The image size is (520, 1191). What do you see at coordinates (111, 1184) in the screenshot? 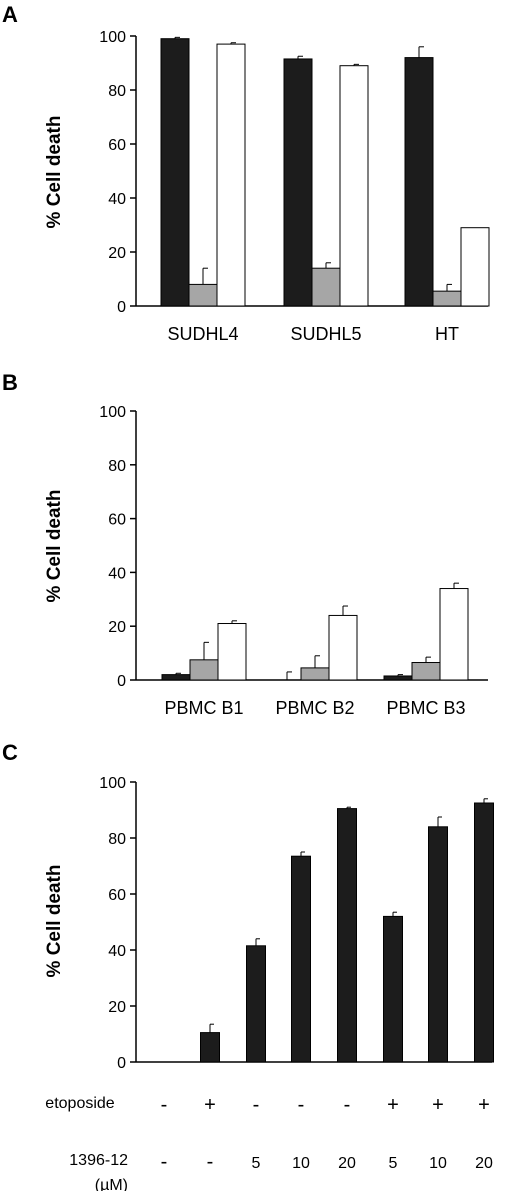
I see `dose-unit-label: (µM)` at bounding box center [111, 1184].